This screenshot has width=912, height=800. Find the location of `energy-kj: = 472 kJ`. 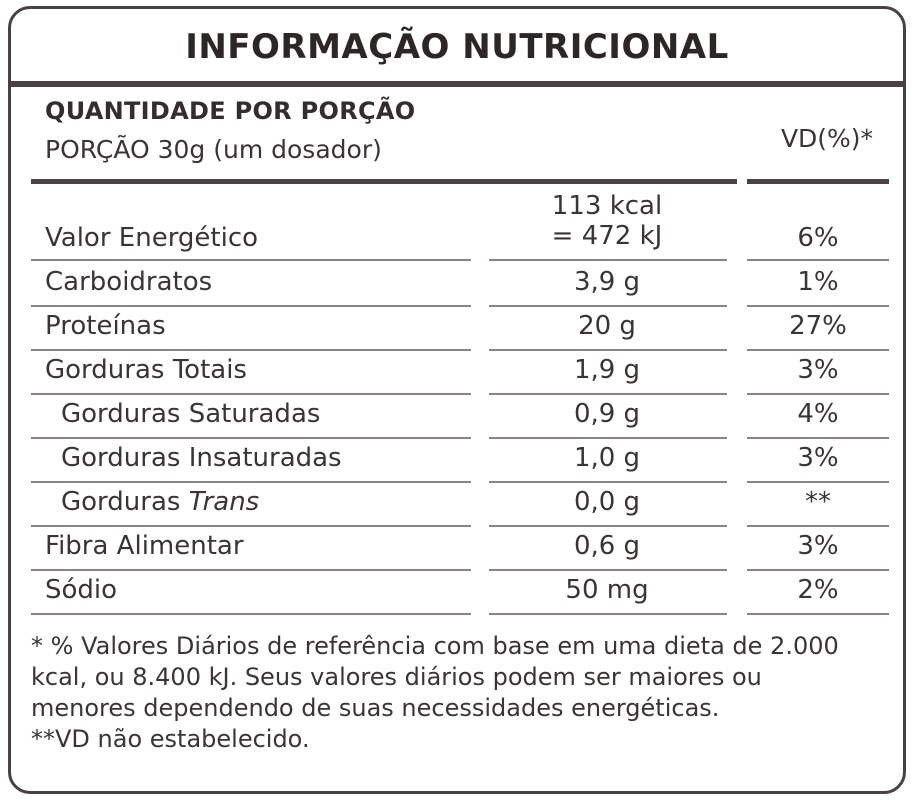

energy-kj: = 472 kJ is located at coordinates (607, 236).